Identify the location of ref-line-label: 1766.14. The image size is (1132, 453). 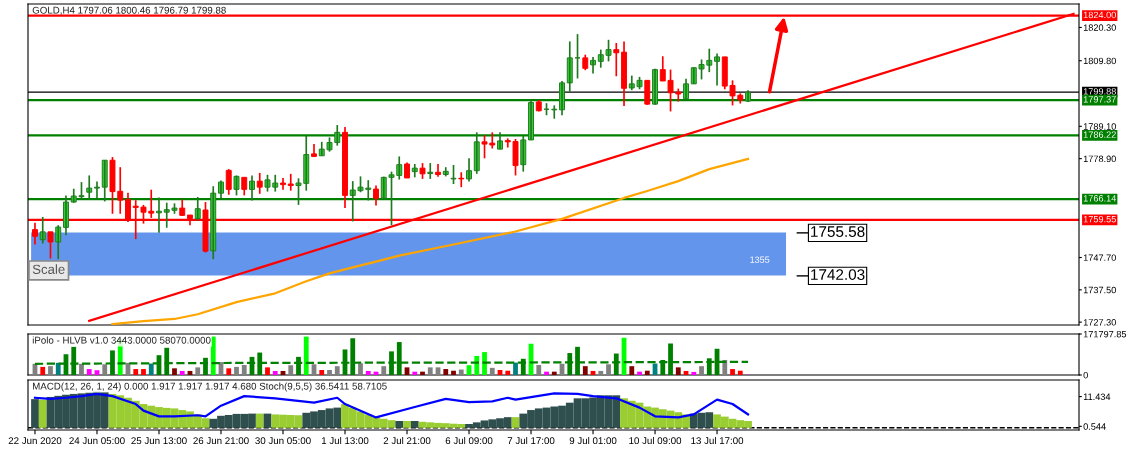
(1100, 198).